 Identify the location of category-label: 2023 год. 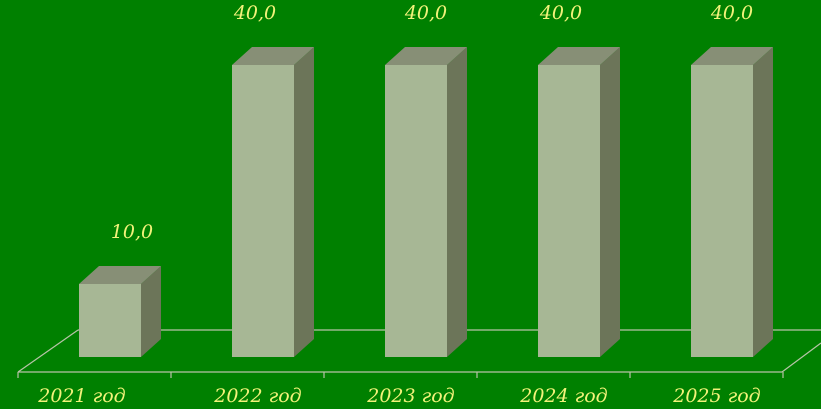
(410, 396).